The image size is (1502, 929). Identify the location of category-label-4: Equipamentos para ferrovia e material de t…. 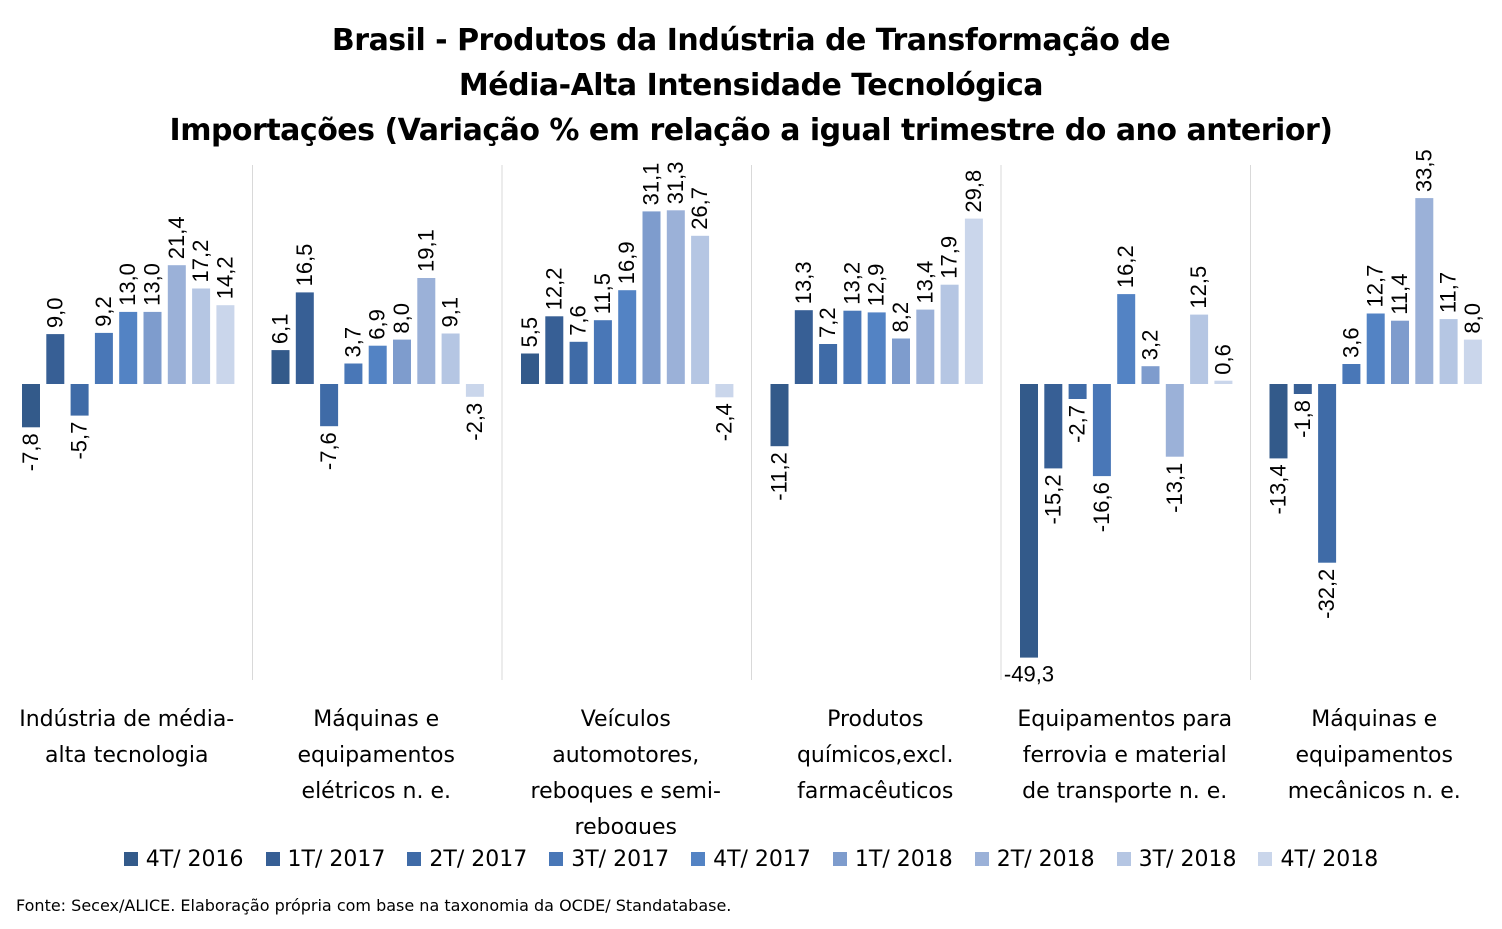
(1125, 756).